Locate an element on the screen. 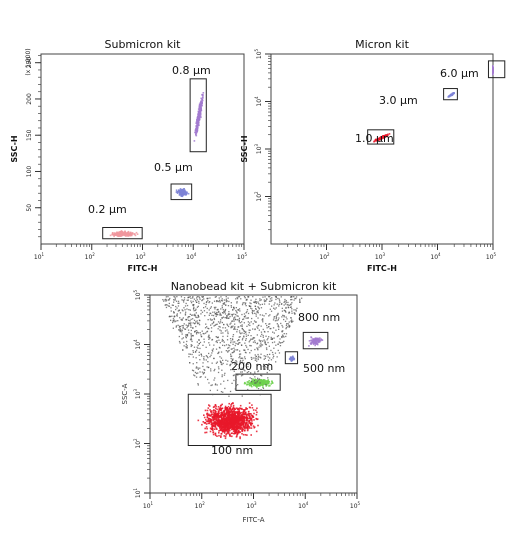  population-label: 500 nm is located at coordinates (324, 368).